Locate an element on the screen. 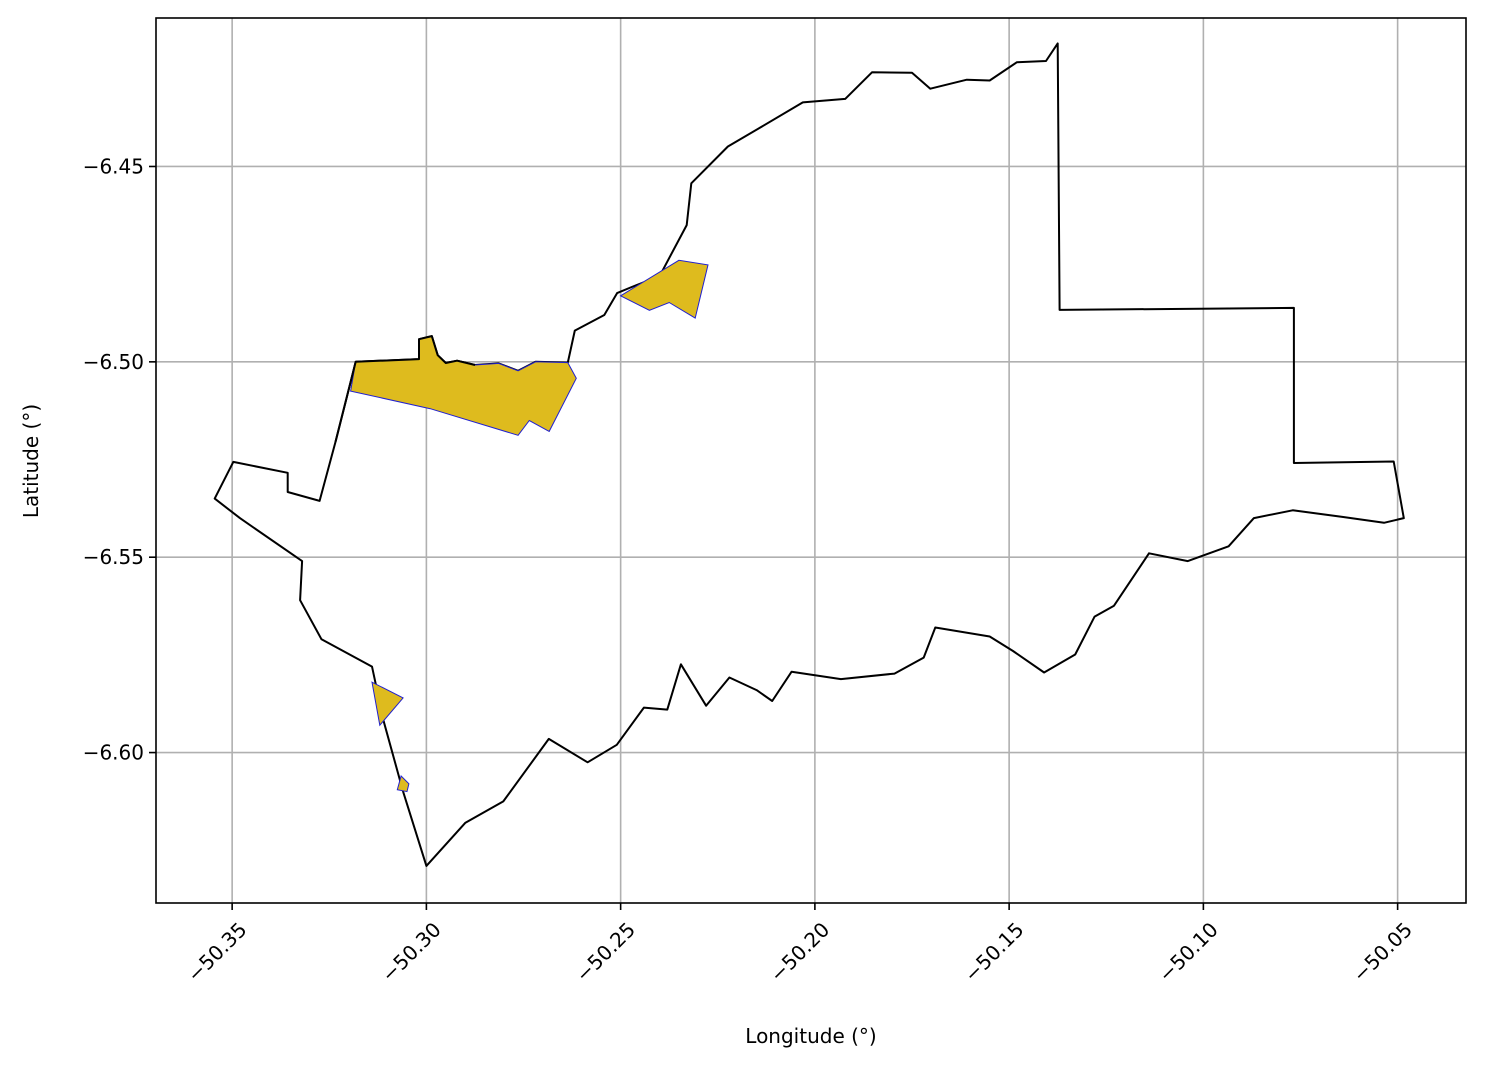 This screenshot has width=1485, height=1068. x-axis-title: Longitude (°) is located at coordinates (810, 1036).